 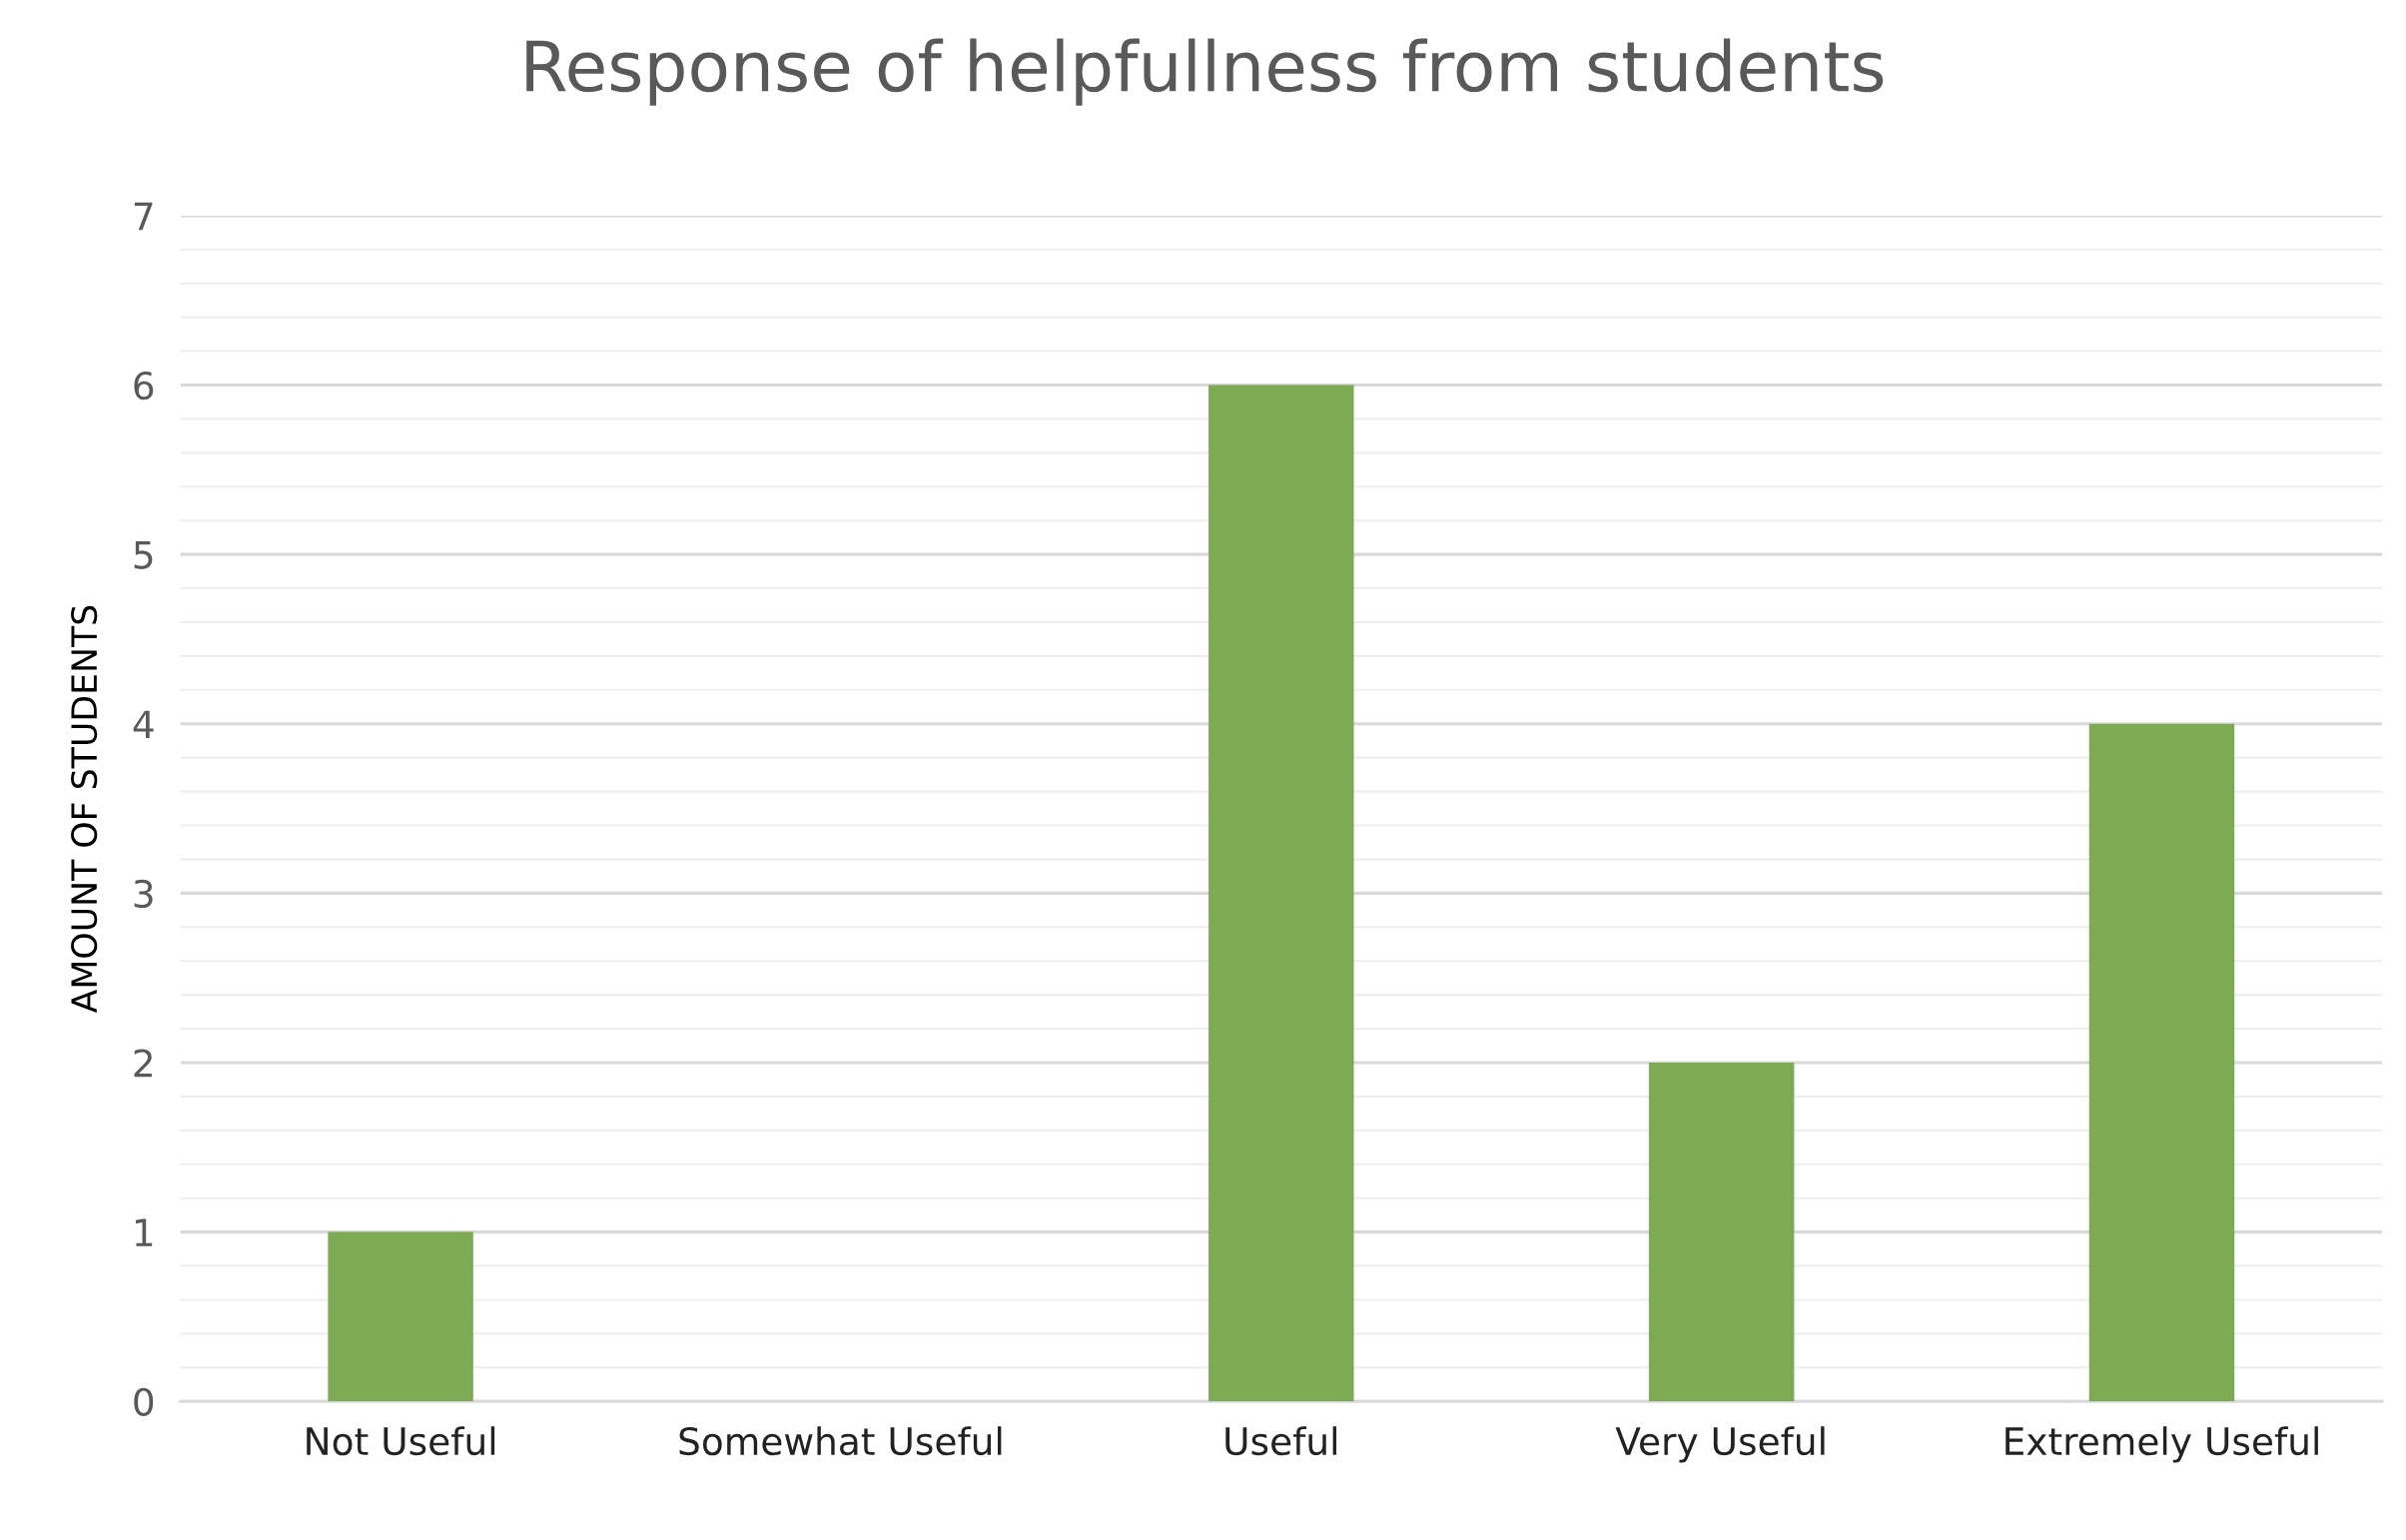 I want to click on y-tick-label: 7, so click(x=143, y=217).